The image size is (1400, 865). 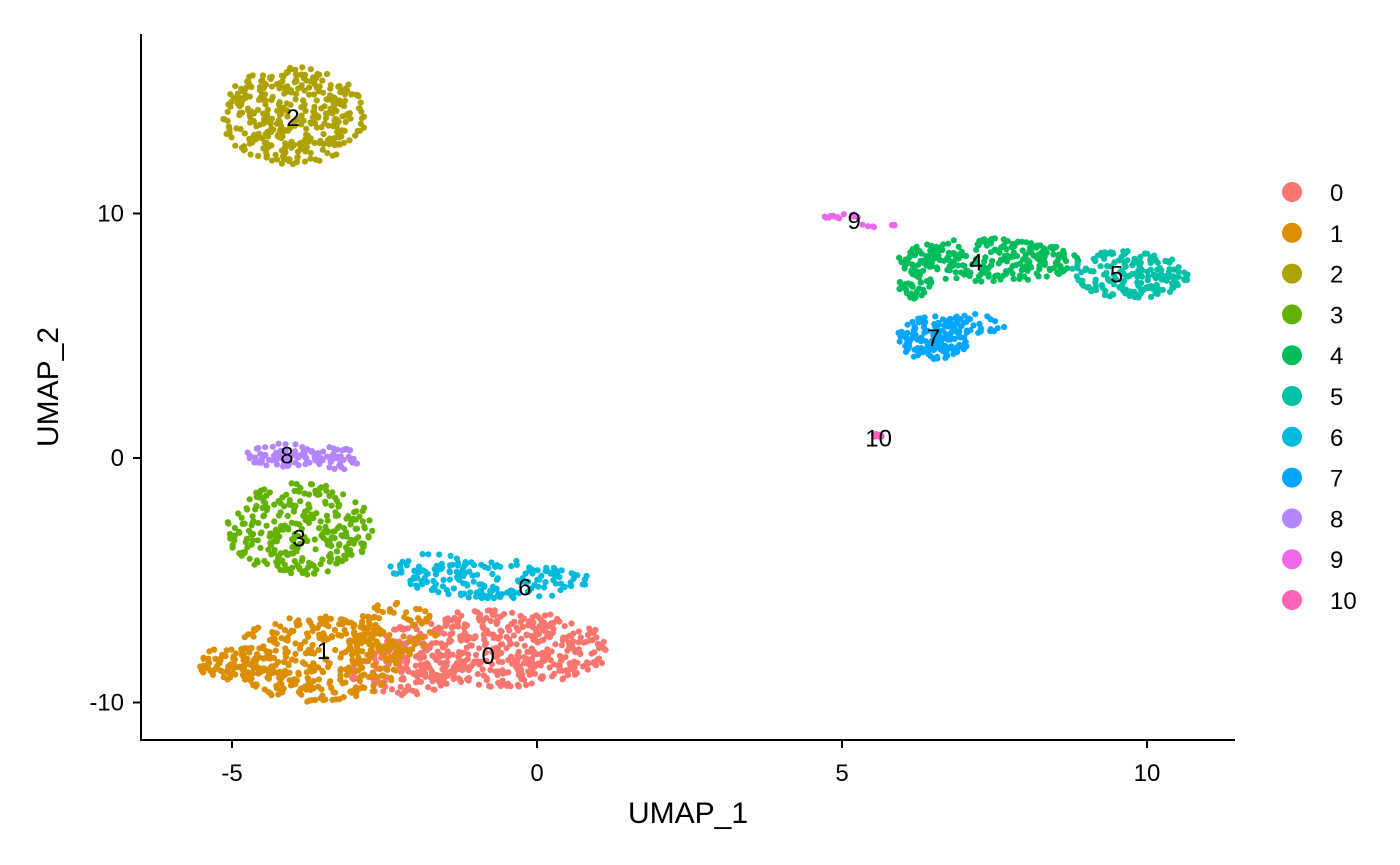 I want to click on legend-label: 8, so click(x=1336, y=519).